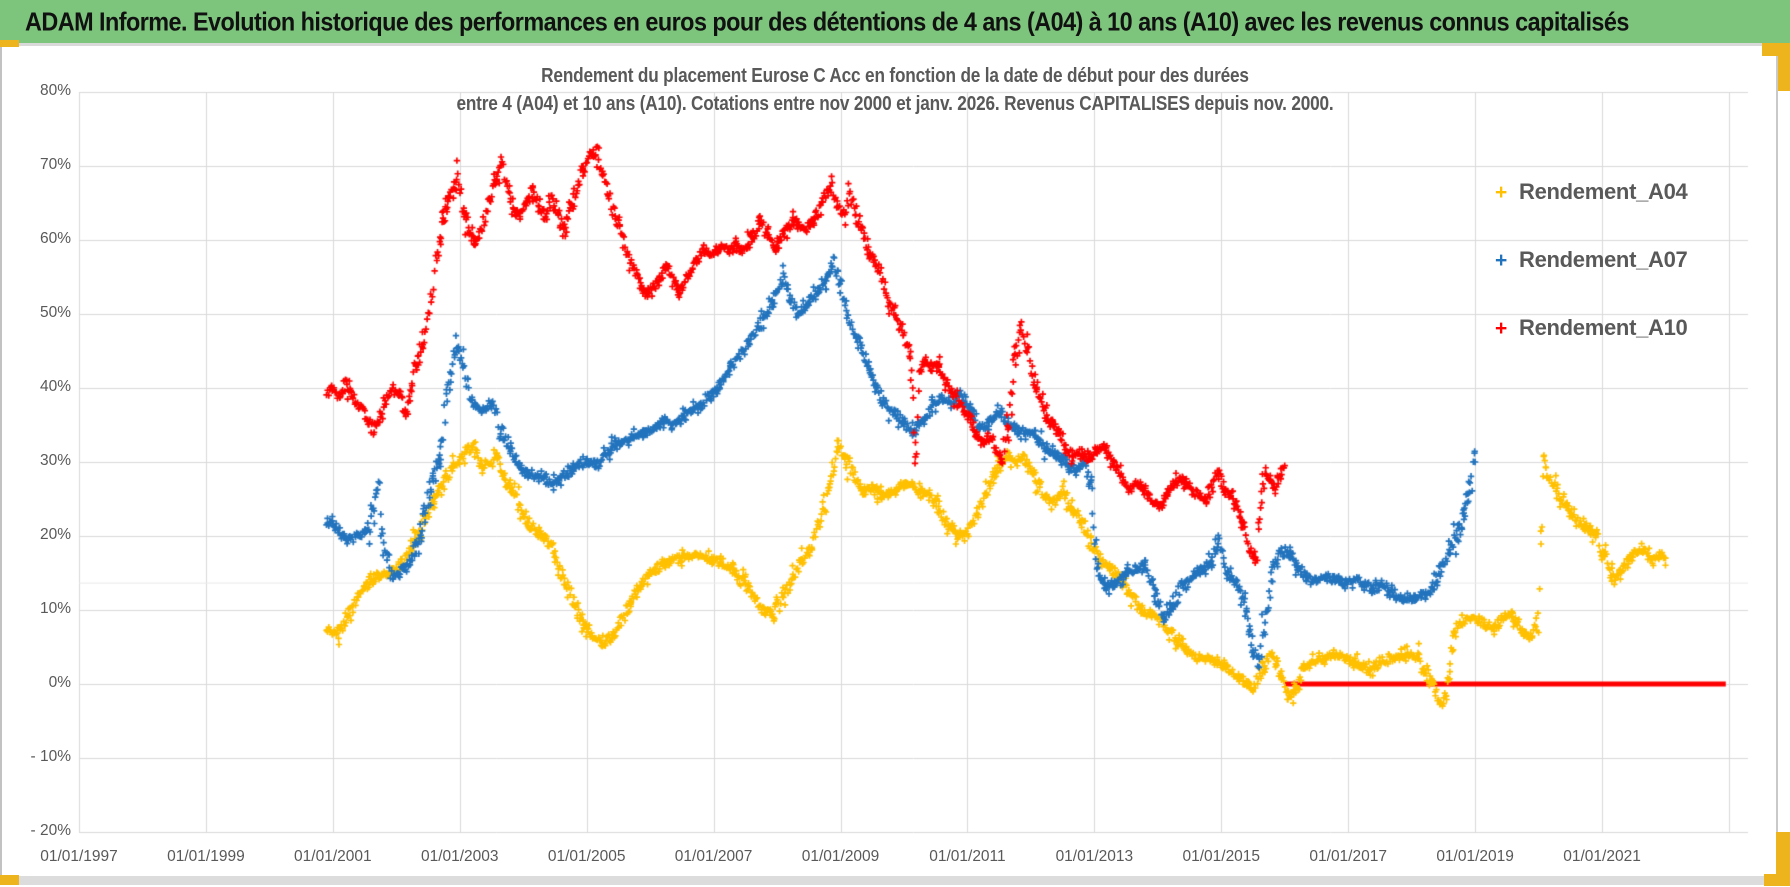 This screenshot has width=1790, height=887. What do you see at coordinates (1475, 856) in the screenshot?
I see `x-tick-label: 01/01/2019` at bounding box center [1475, 856].